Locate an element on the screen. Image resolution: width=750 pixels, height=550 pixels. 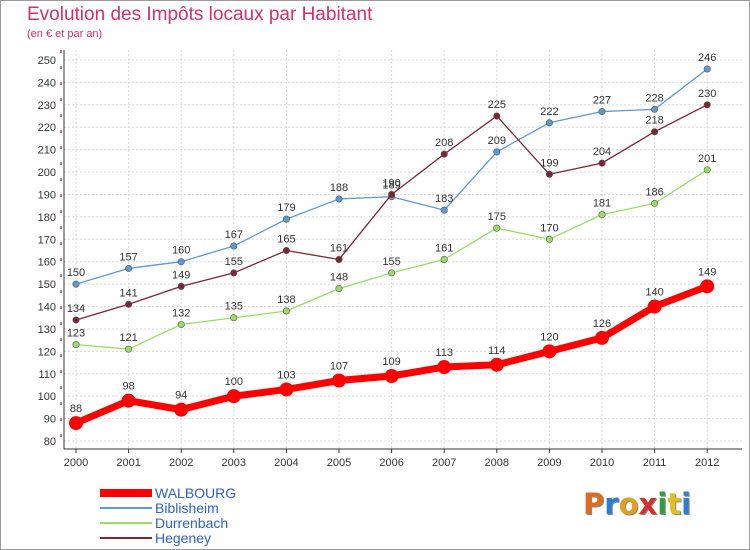
chart-subtitle: (en € et par an) is located at coordinates (65, 34).